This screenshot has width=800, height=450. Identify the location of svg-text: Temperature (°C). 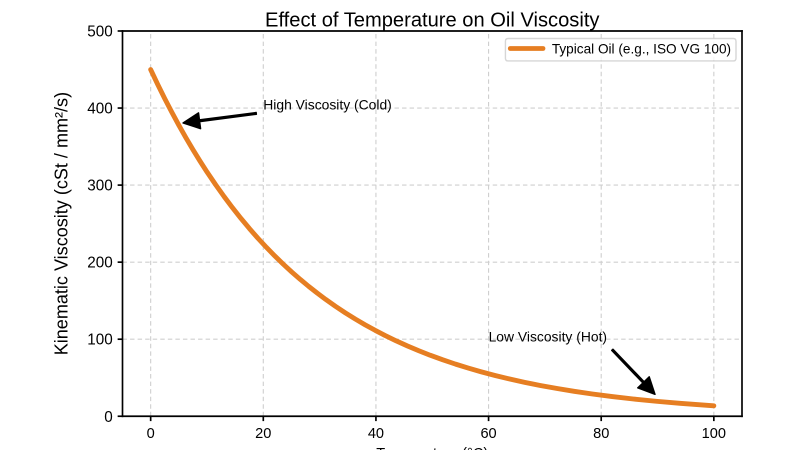
(432, 448).